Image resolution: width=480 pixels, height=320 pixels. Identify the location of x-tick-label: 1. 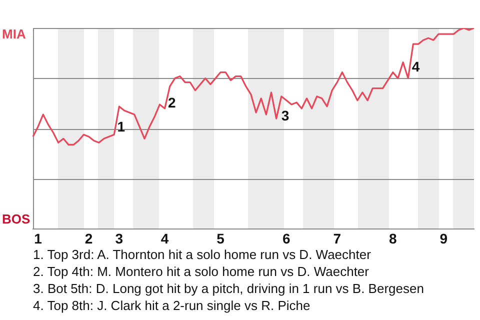
(38, 238).